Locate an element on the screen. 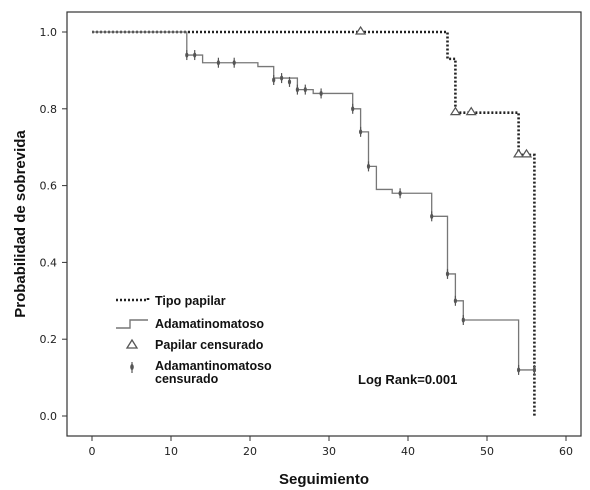  triangle-icon is located at coordinates (132, 343).